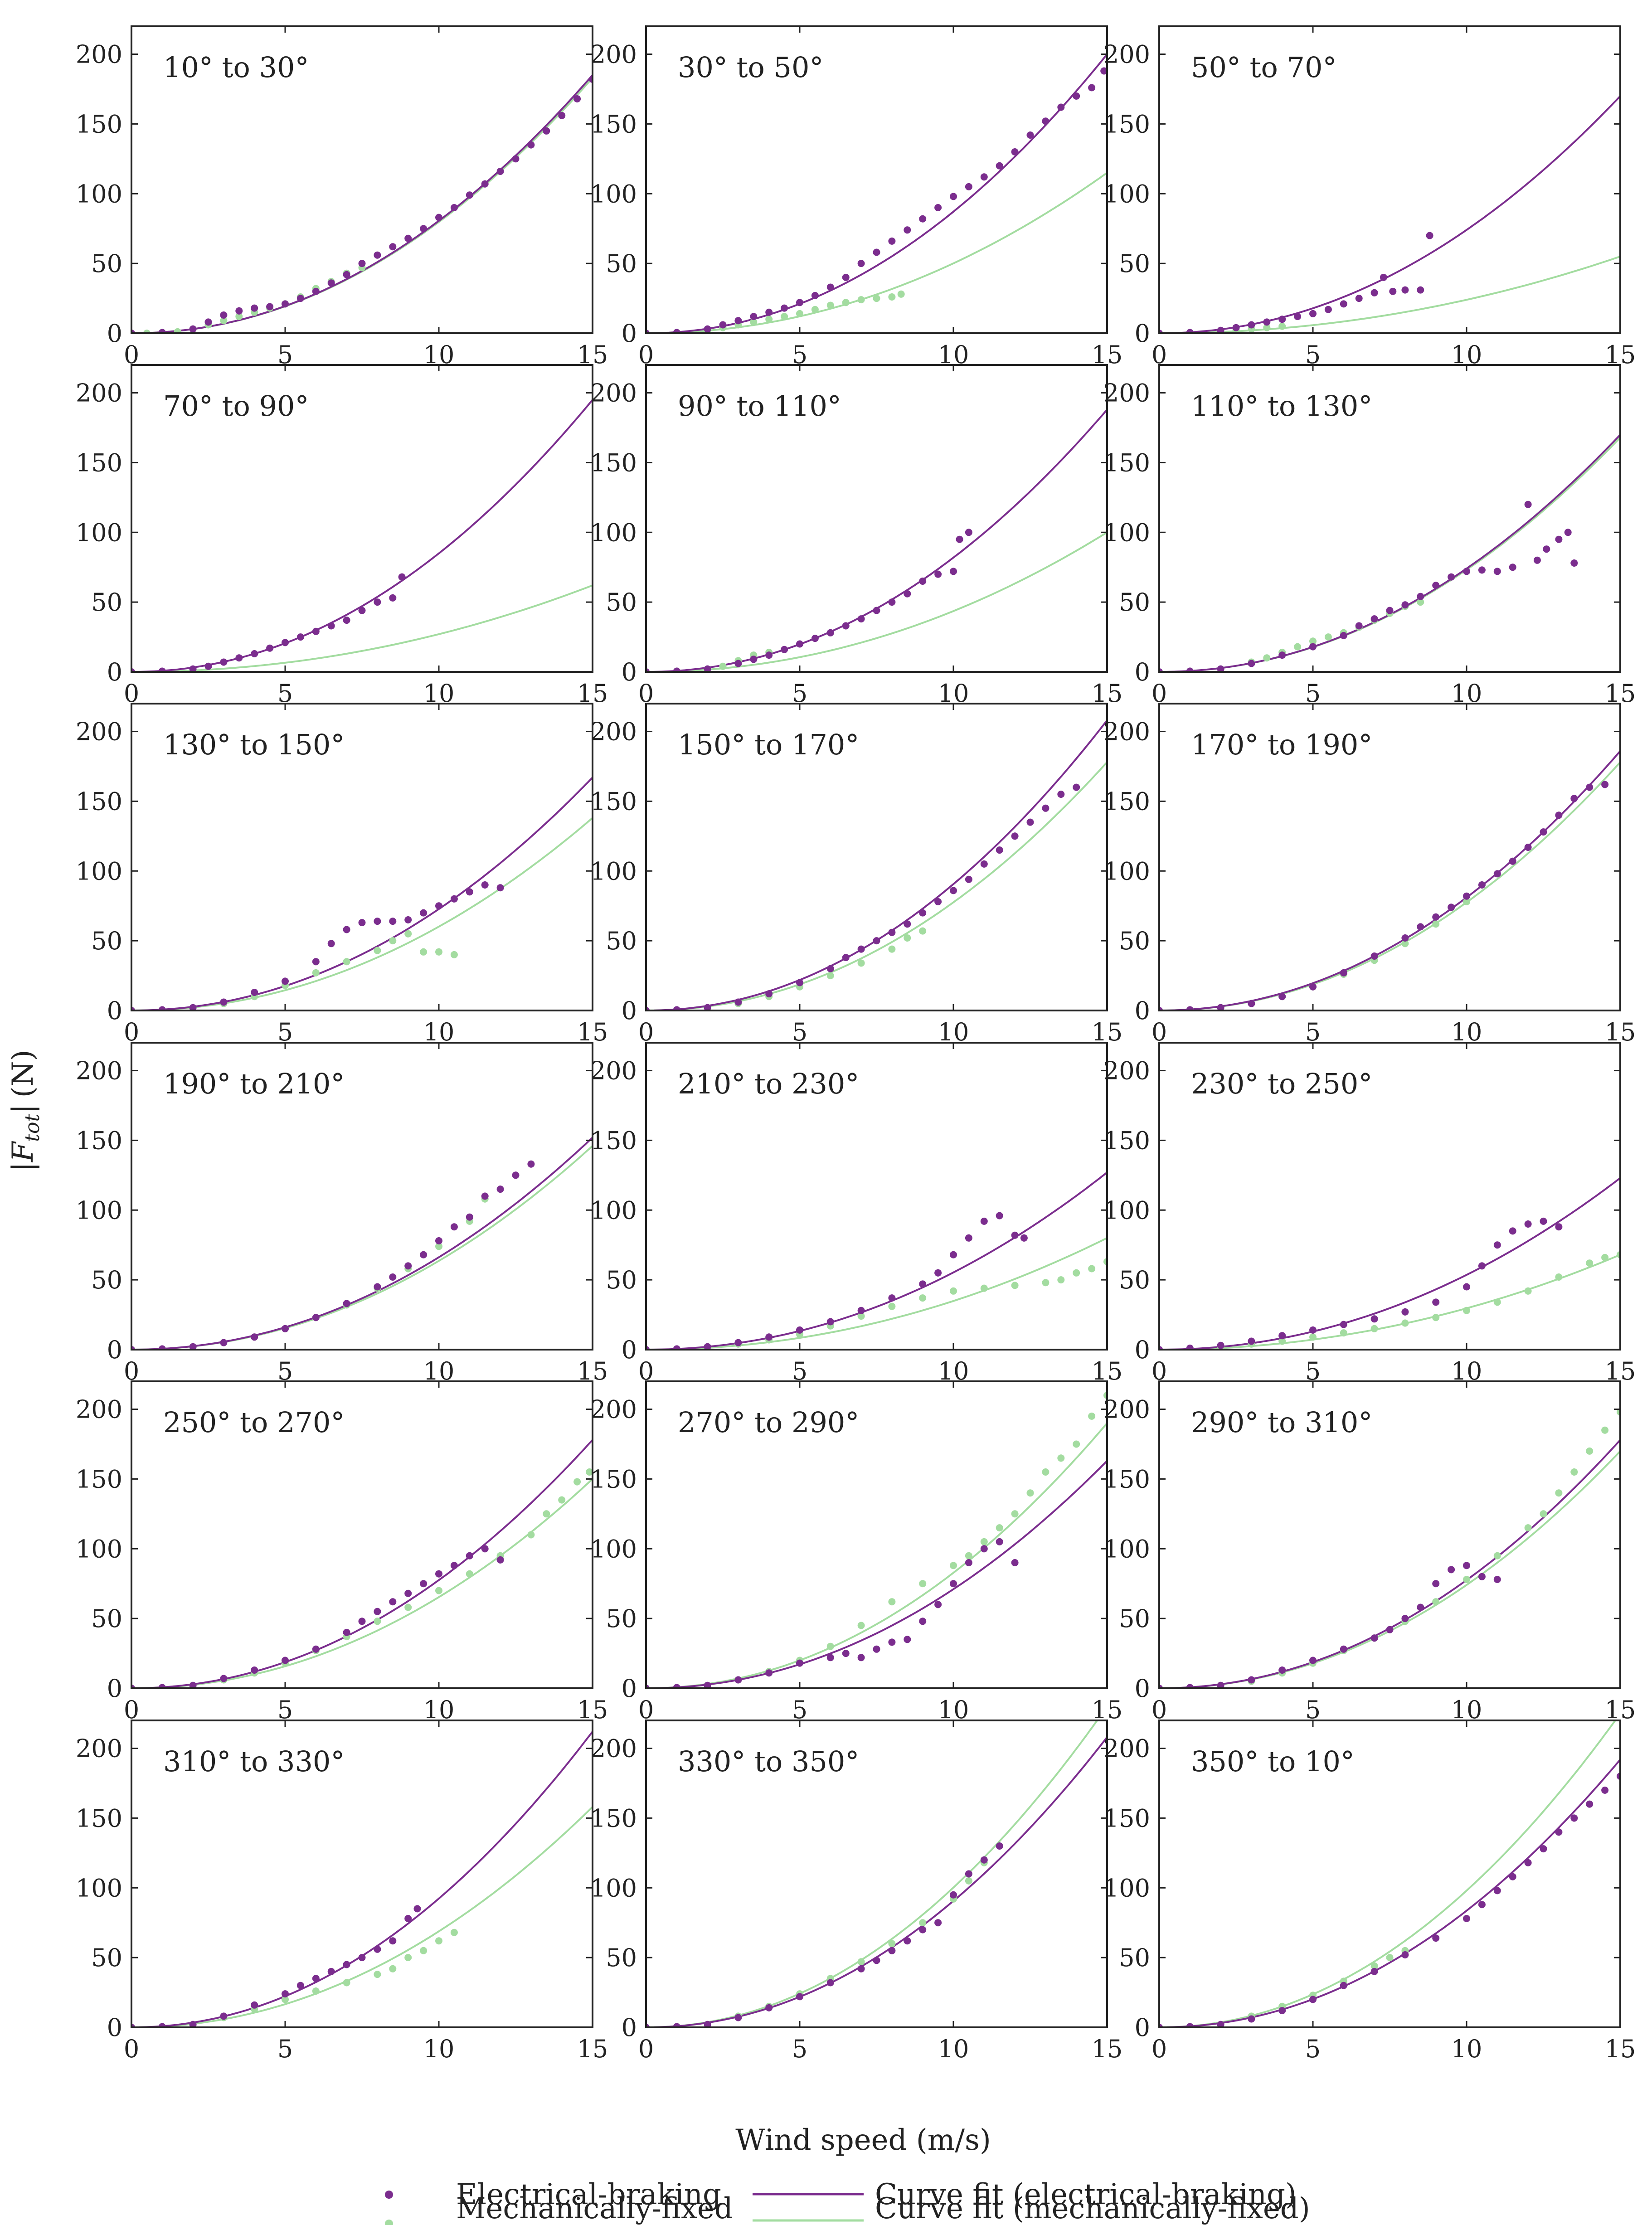 This screenshot has width=1652, height=2225. Describe the element at coordinates (953, 2049) in the screenshot. I see `x-tick-label: 10` at that location.